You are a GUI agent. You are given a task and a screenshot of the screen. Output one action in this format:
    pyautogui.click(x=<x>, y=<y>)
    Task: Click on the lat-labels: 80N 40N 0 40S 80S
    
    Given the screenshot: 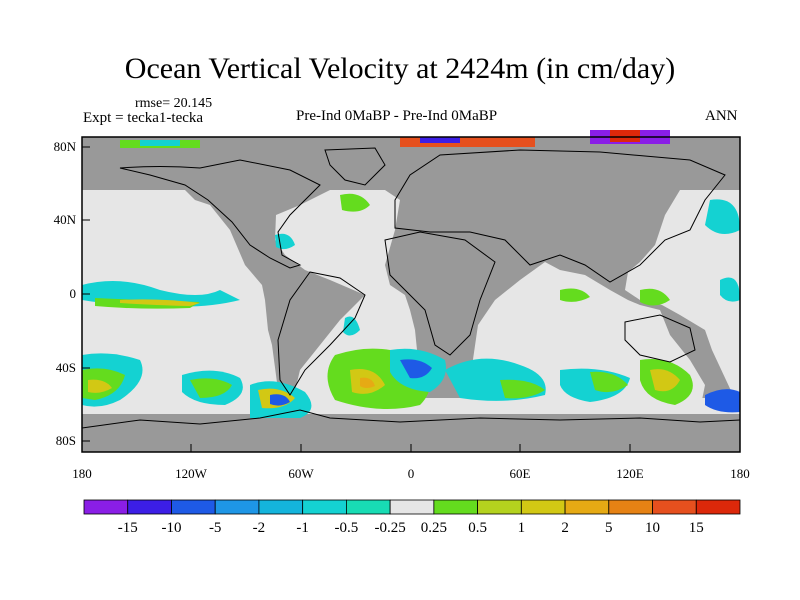 What is the action you would take?
    pyautogui.click(x=65, y=293)
    